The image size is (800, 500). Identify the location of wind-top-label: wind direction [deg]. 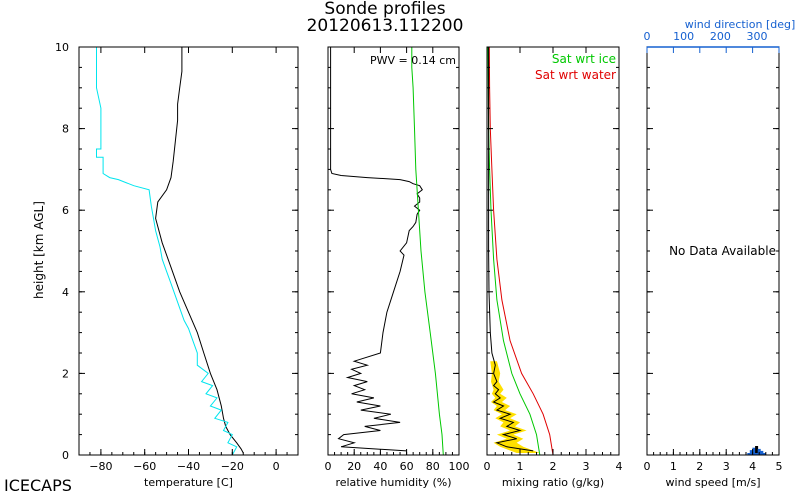
(740, 24).